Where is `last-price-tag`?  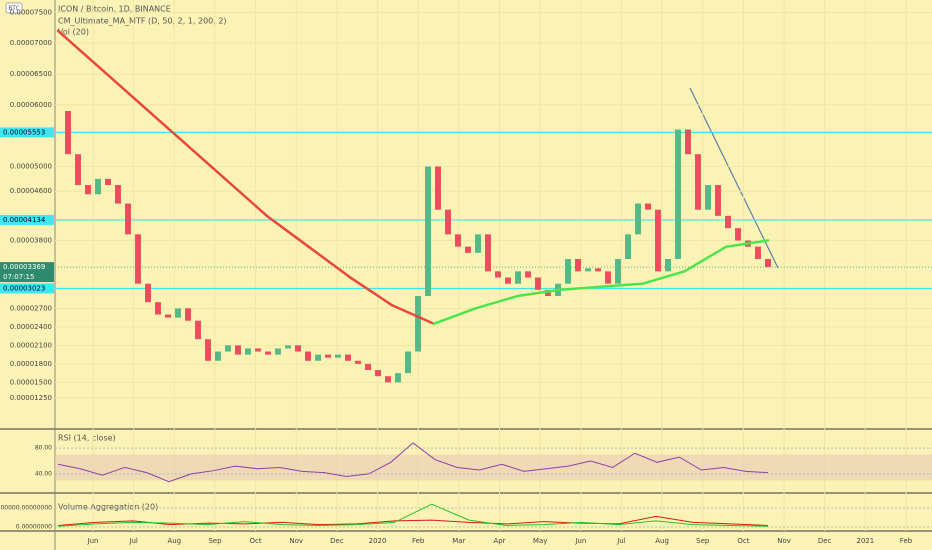 last-price-tag is located at coordinates (27, 272).